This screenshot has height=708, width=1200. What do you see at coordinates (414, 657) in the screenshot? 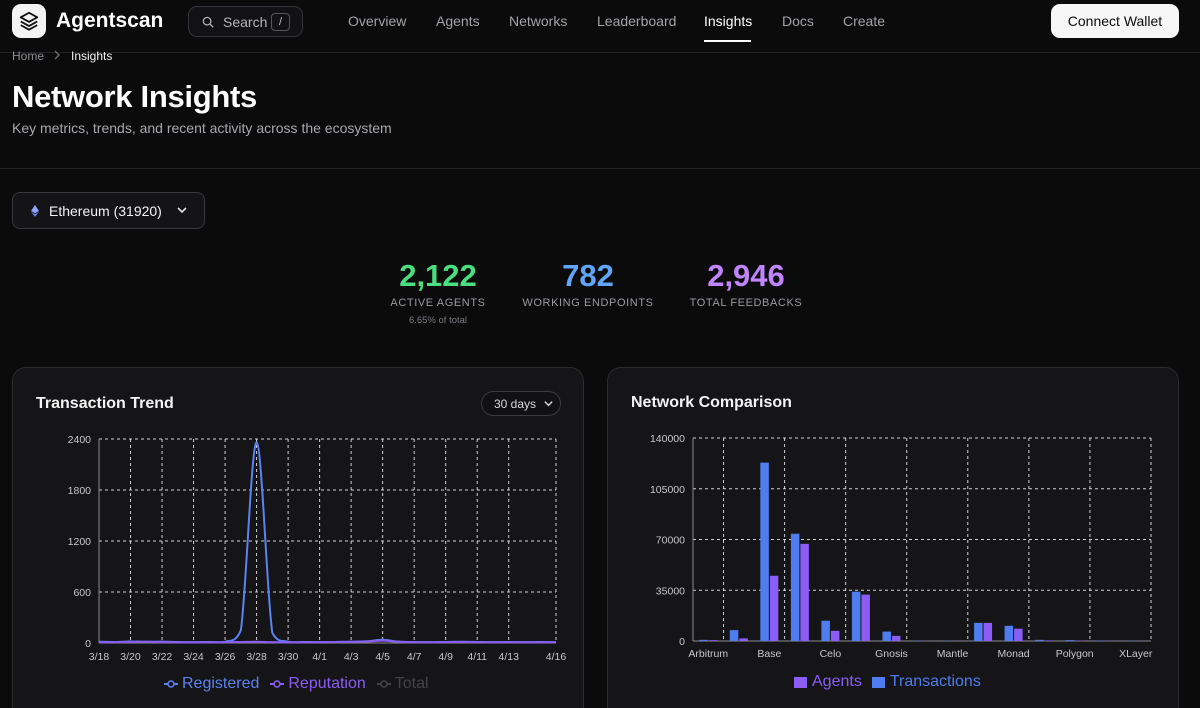
I see `x-tick-label: 4/7` at bounding box center [414, 657].